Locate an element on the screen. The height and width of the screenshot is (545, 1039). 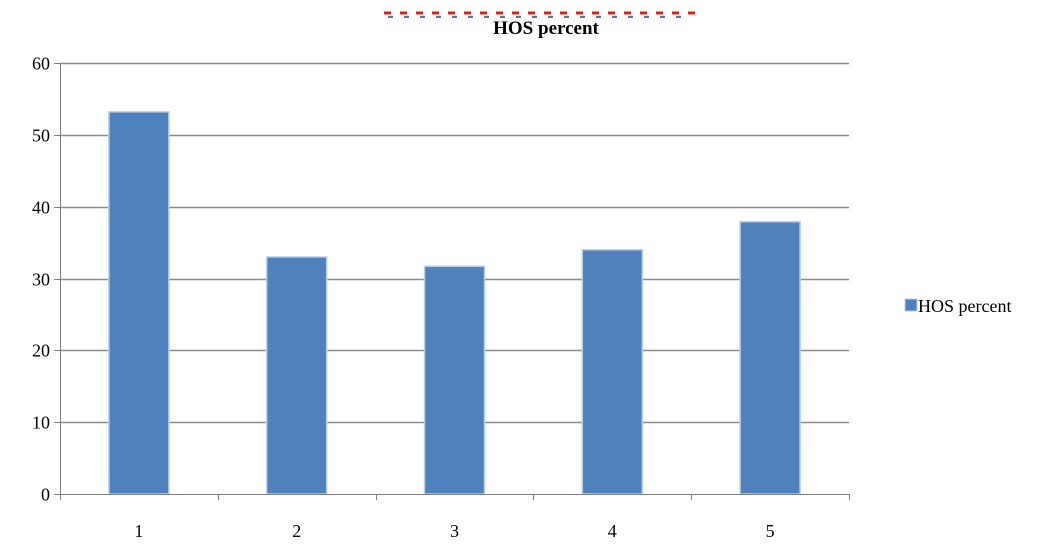
legend-swatch is located at coordinates (911, 305).